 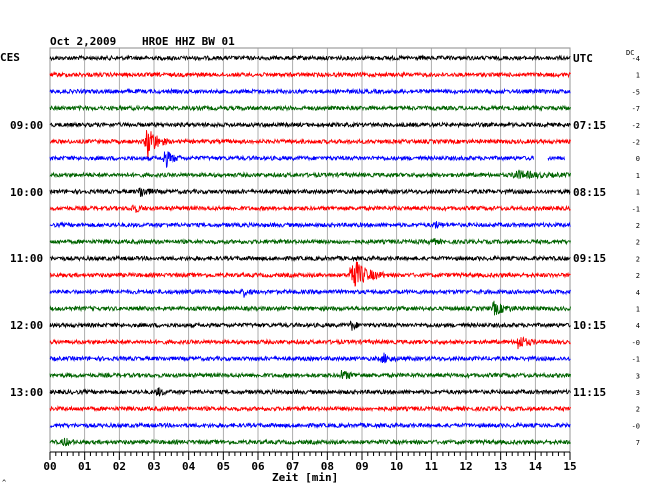 What do you see at coordinates (638, 276) in the screenshot?
I see `dc-offset-row-13: 2` at bounding box center [638, 276].